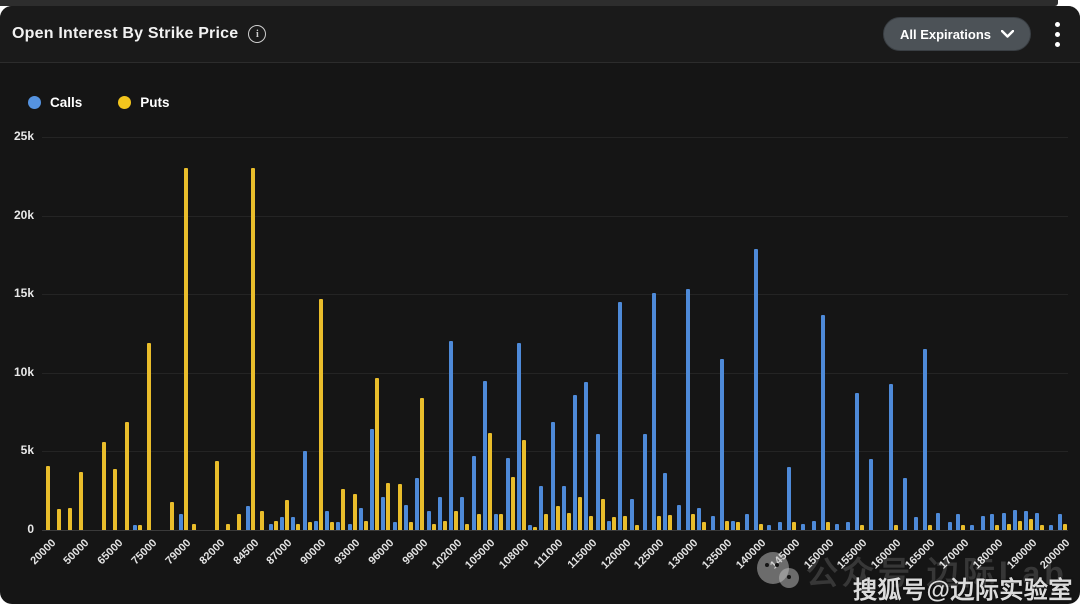  What do you see at coordinates (298, 526) in the screenshot?
I see `bar-puts-u22` at bounding box center [298, 526].